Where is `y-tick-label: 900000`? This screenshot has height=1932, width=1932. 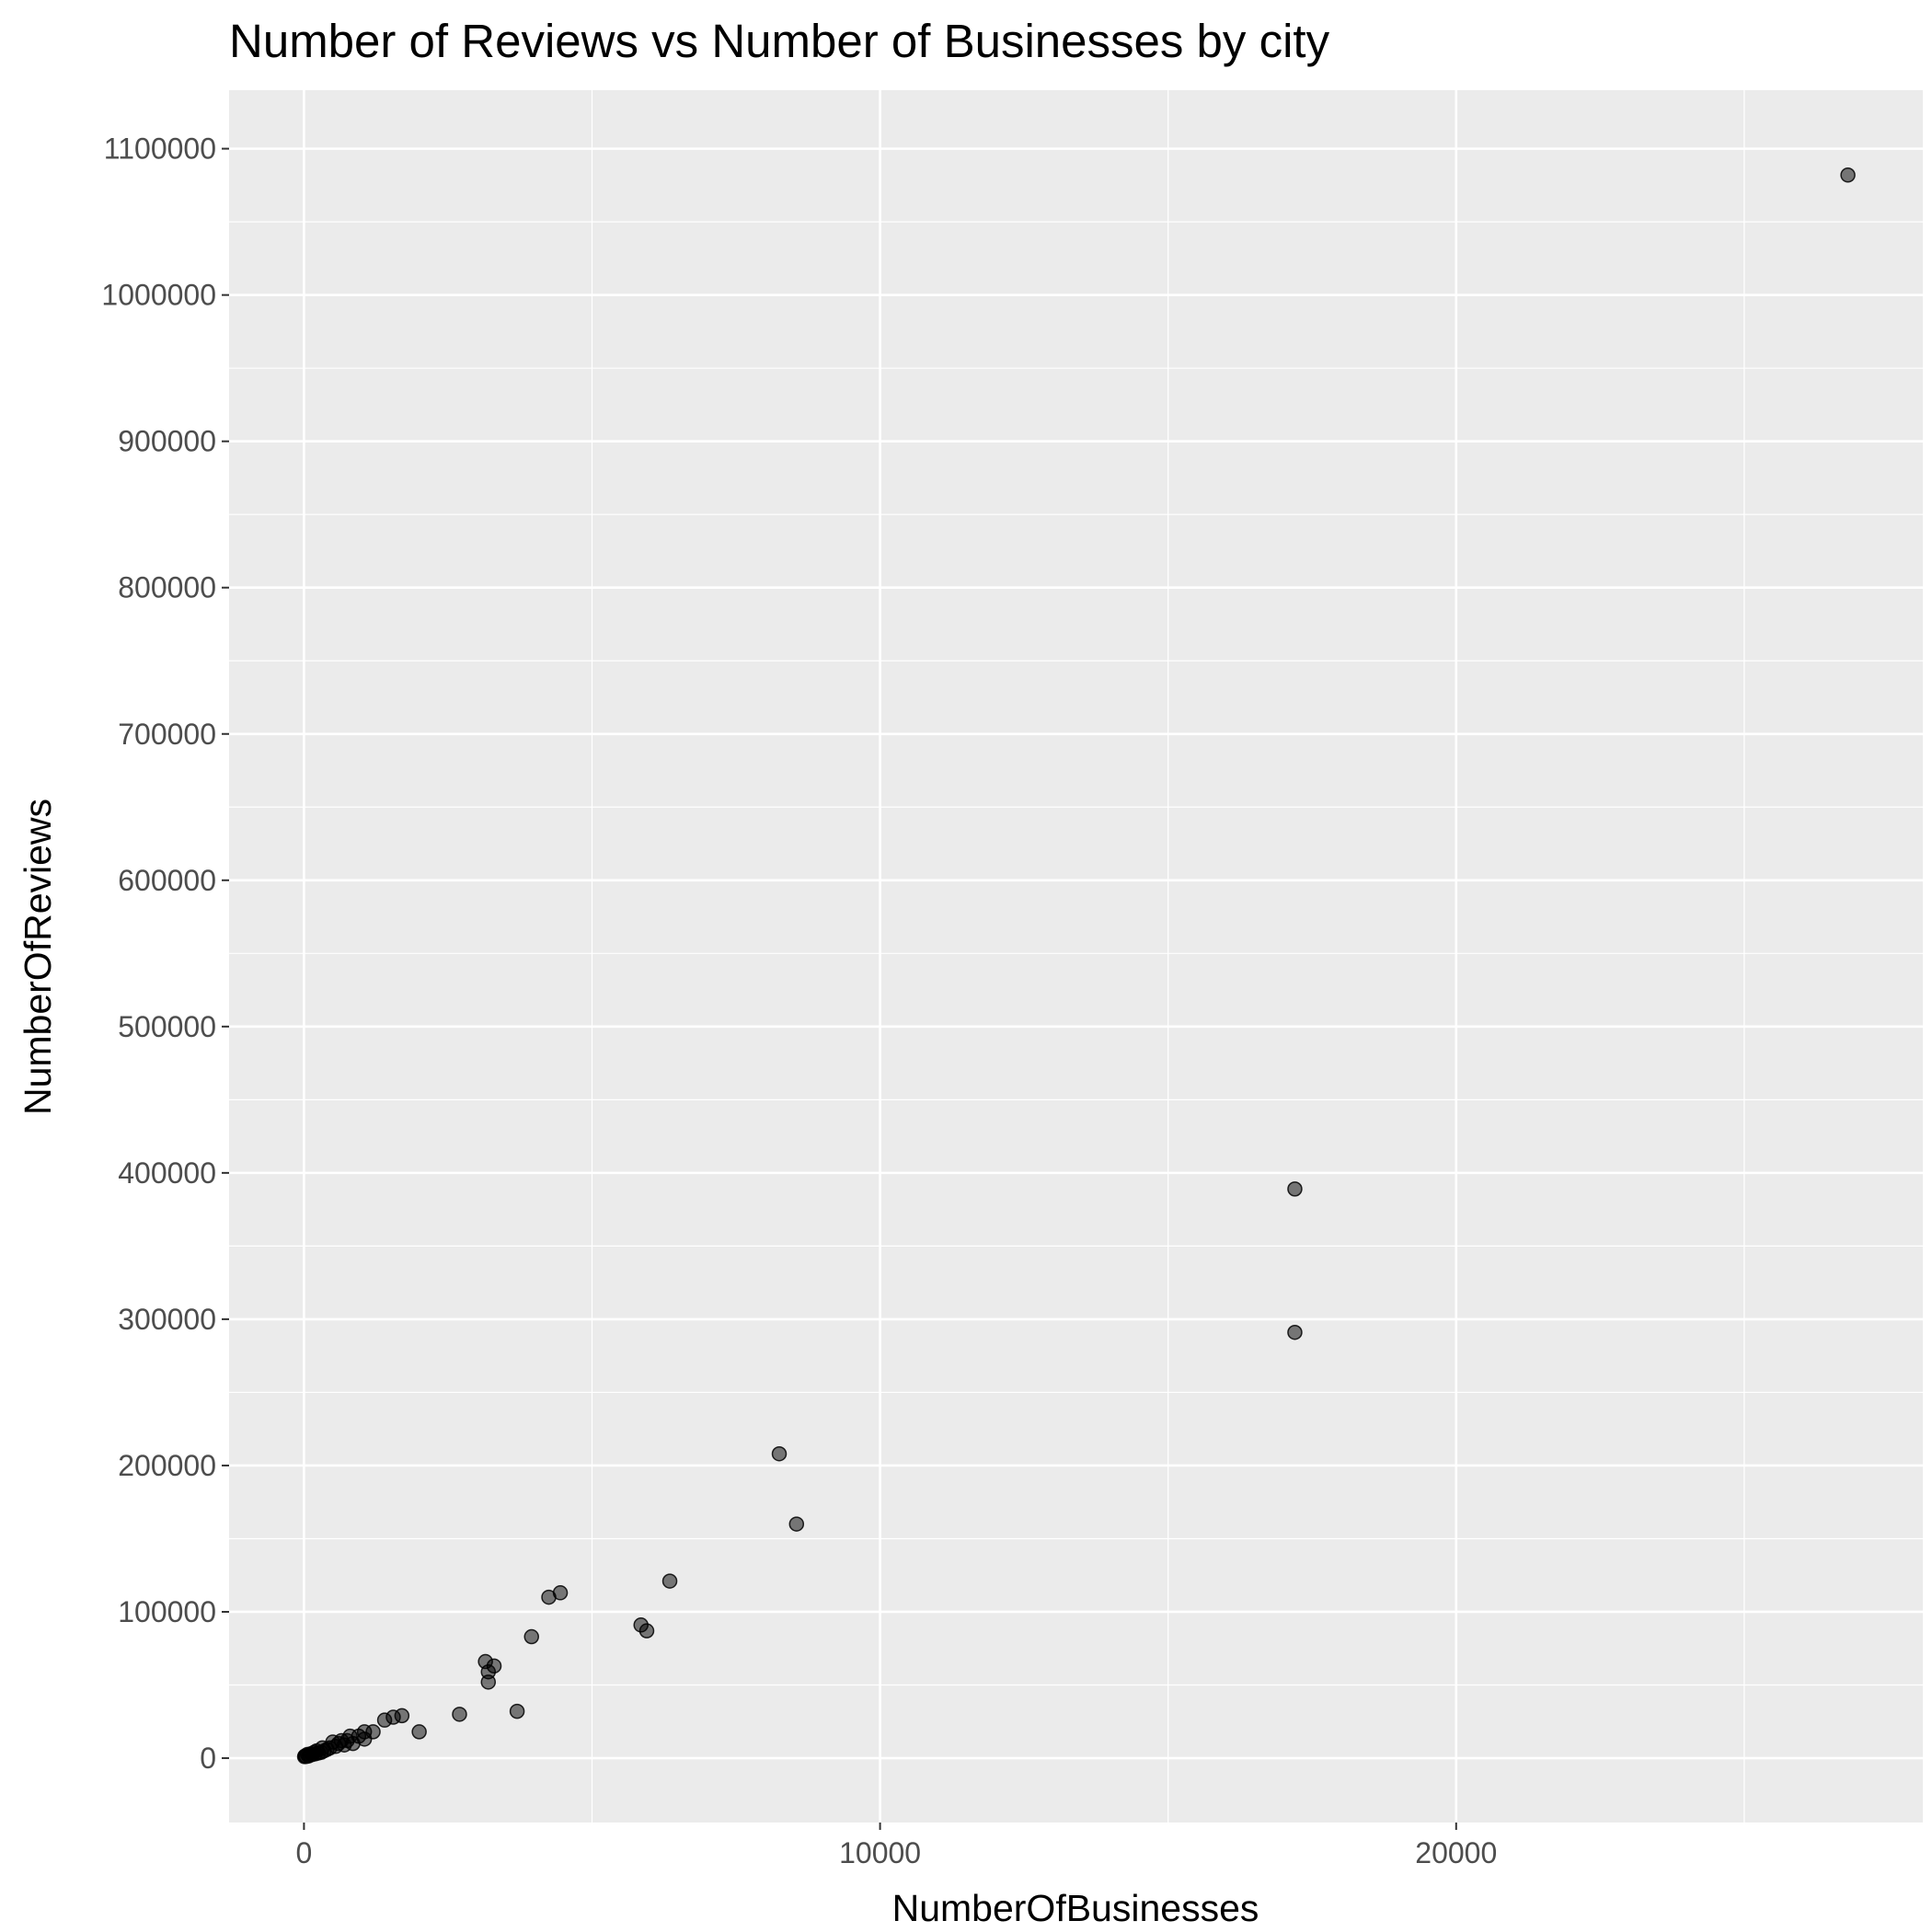 y-tick-label: 900000 is located at coordinates (167, 441).